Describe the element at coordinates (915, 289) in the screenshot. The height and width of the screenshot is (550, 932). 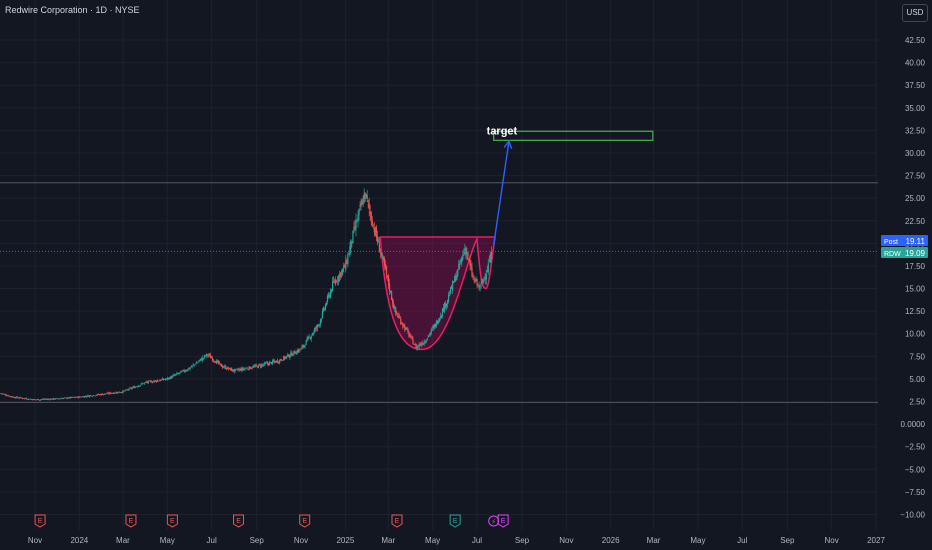
I see `y-tick-label: 15.00` at that location.